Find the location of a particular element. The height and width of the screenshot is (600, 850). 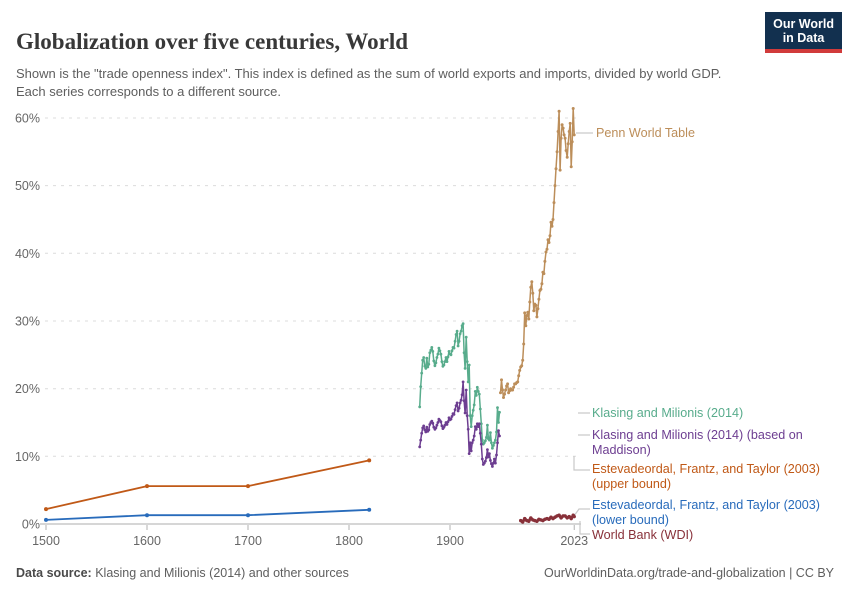

legend-label-penn-world-table: Penn World Table is located at coordinates (645, 133).